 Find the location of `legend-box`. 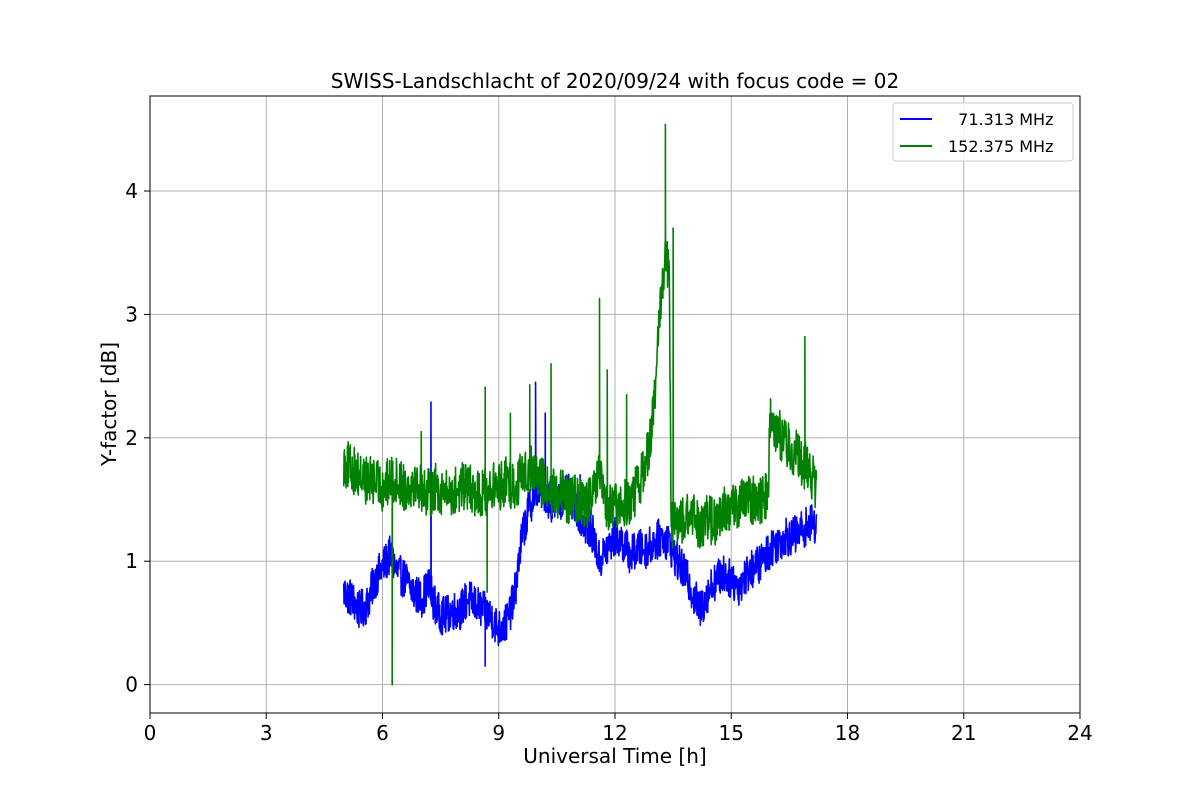

legend-box is located at coordinates (983, 132).